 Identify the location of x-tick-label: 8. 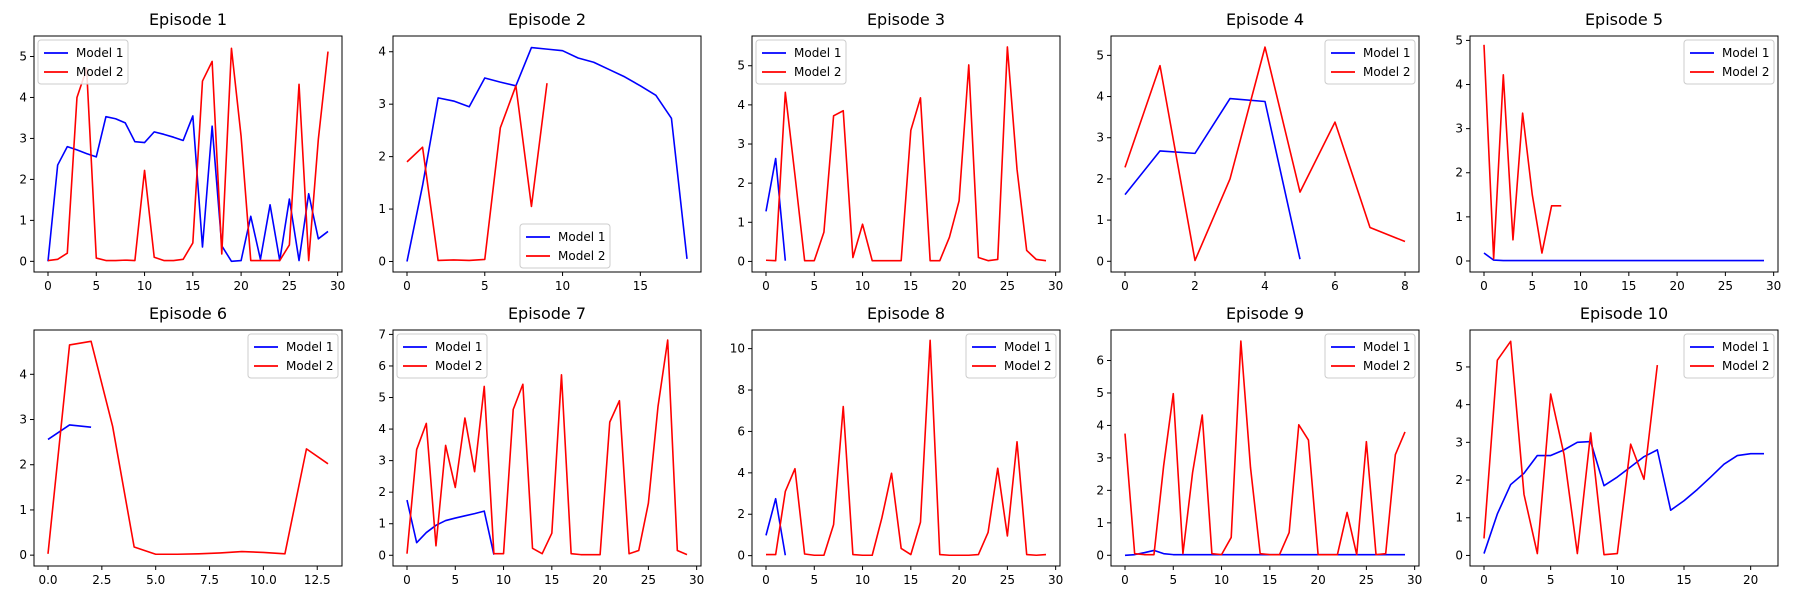
(1405, 286).